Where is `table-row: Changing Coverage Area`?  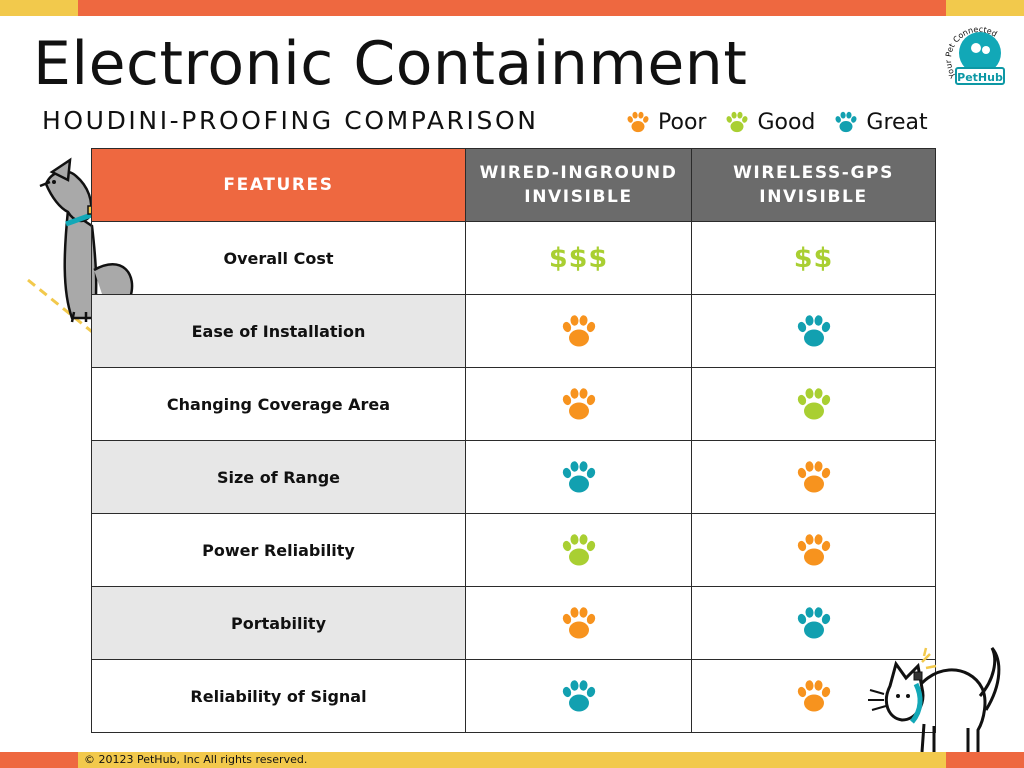
table-row: Changing Coverage Area is located at coordinates (513, 404).